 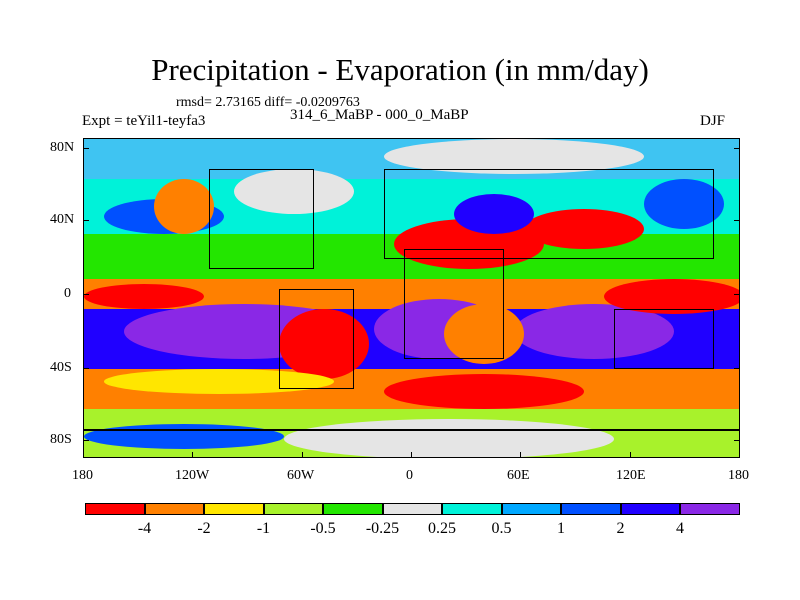 I want to click on colorbar-label: -0.25, so click(x=382, y=528).